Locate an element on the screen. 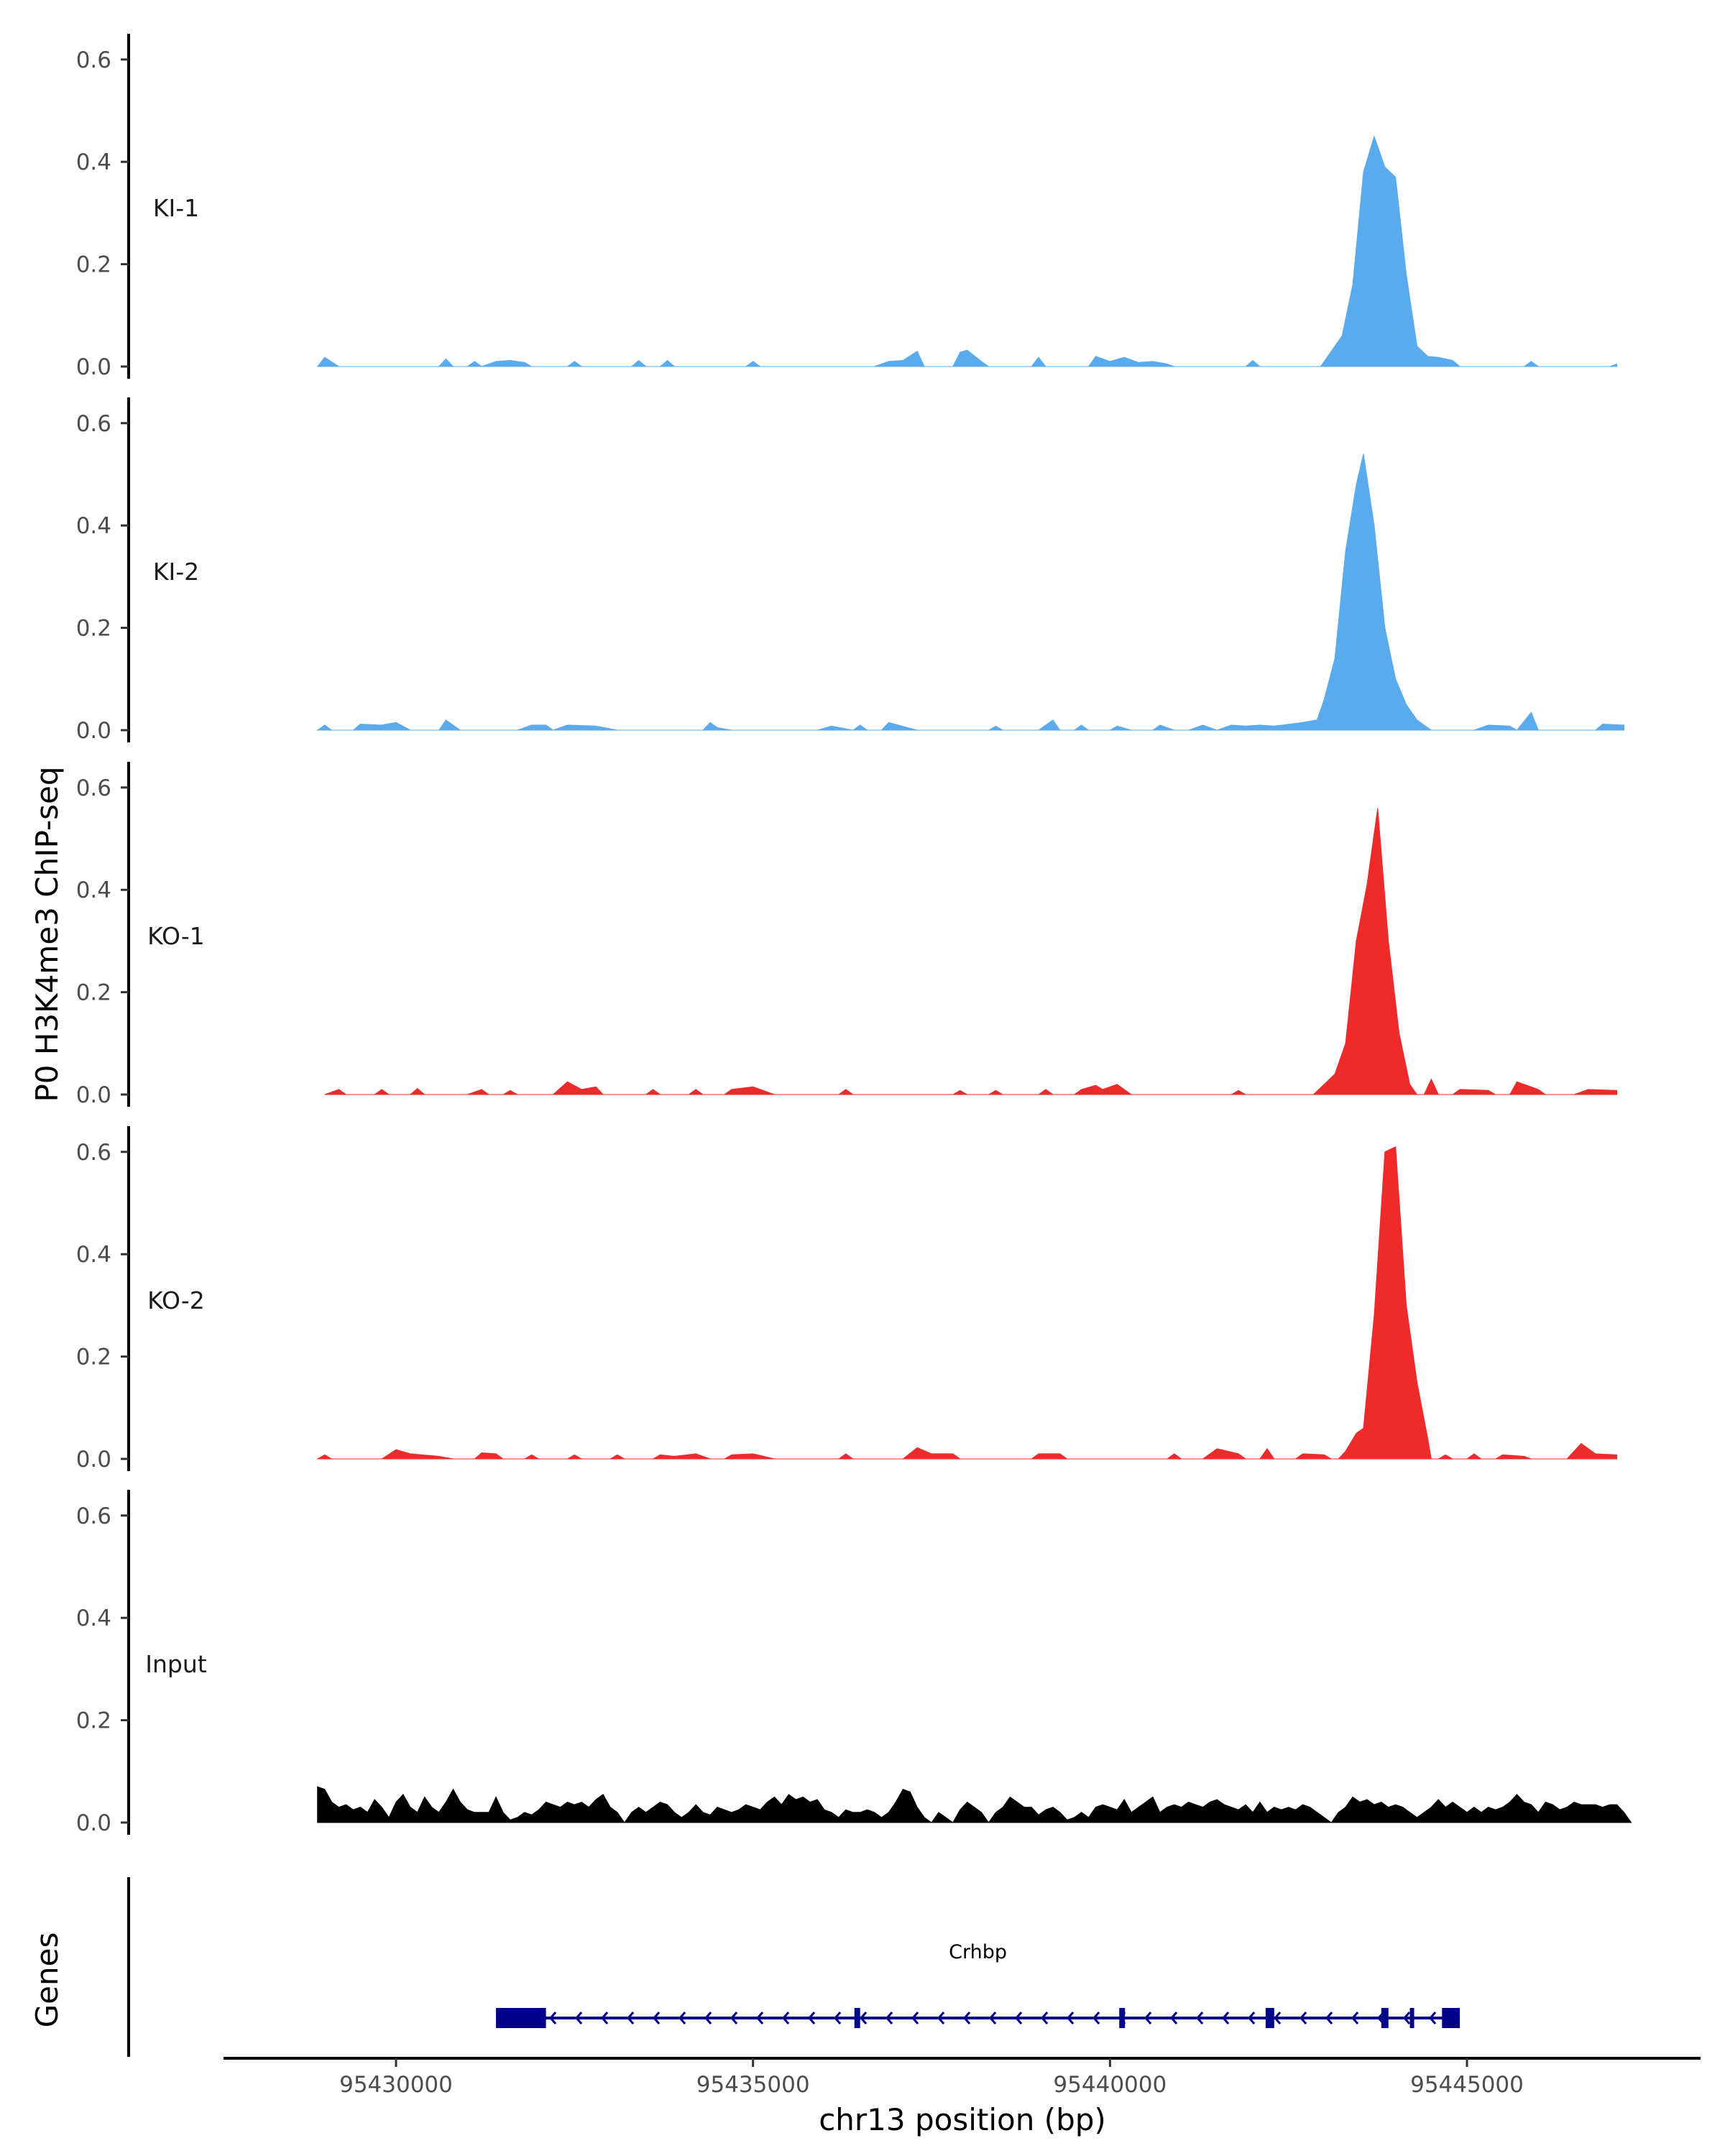 This screenshot has width=1725, height=2156. track-input: 0.0 0.2 0.4 0.6 Input is located at coordinates (854, 1663).